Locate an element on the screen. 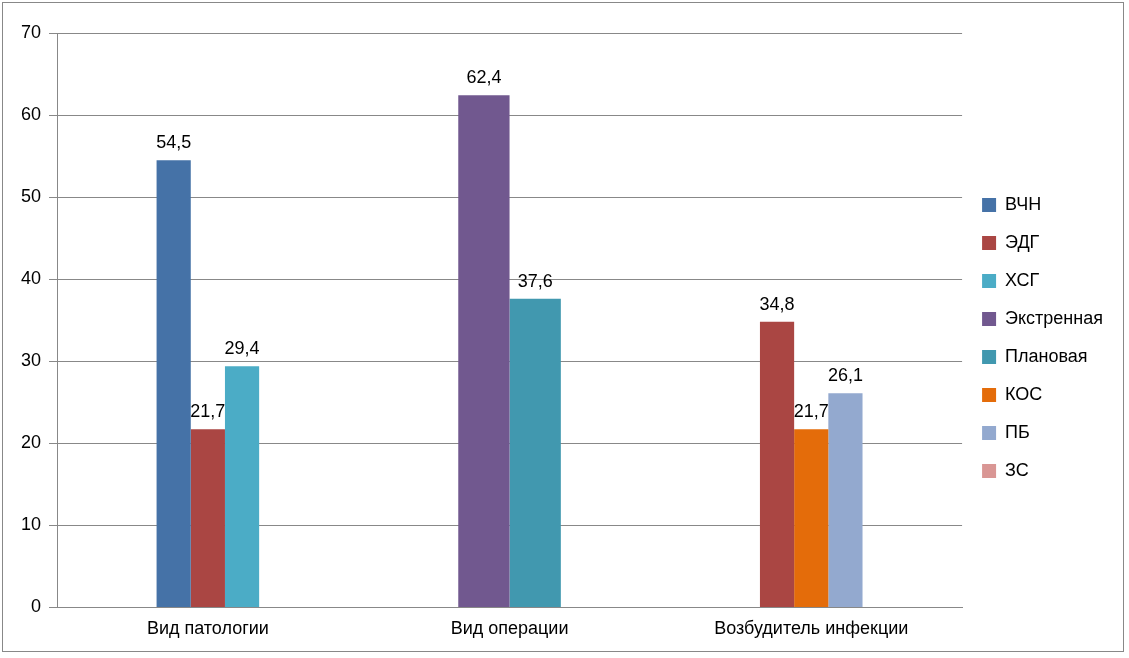  data-label: 34,8 is located at coordinates (777, 303).